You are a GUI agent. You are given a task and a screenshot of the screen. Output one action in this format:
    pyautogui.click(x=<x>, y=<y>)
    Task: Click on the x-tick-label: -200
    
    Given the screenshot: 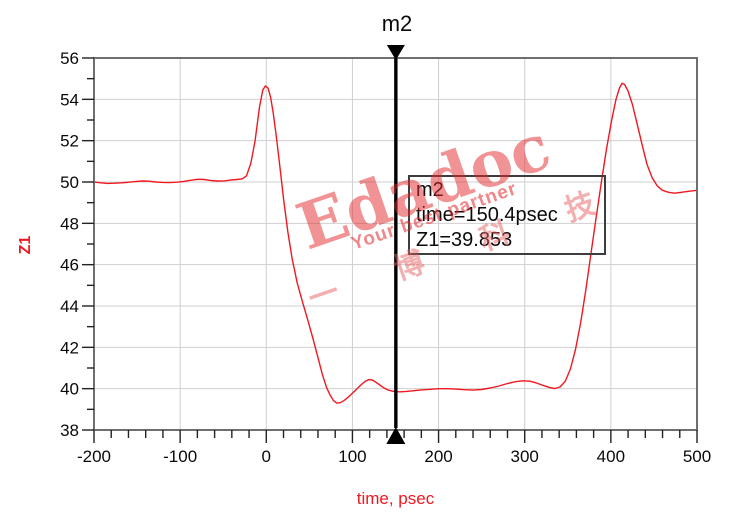 What is the action you would take?
    pyautogui.click(x=94, y=456)
    